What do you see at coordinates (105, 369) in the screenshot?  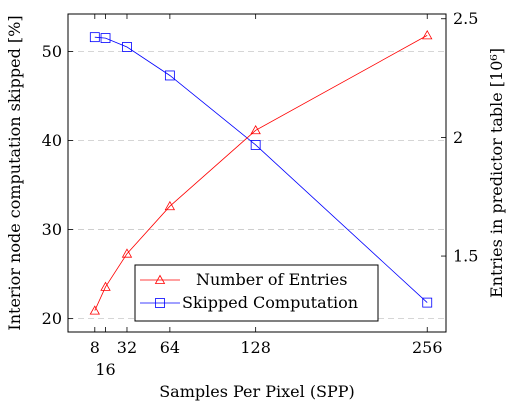 I see `x-tick-label: 16` at bounding box center [105, 369].